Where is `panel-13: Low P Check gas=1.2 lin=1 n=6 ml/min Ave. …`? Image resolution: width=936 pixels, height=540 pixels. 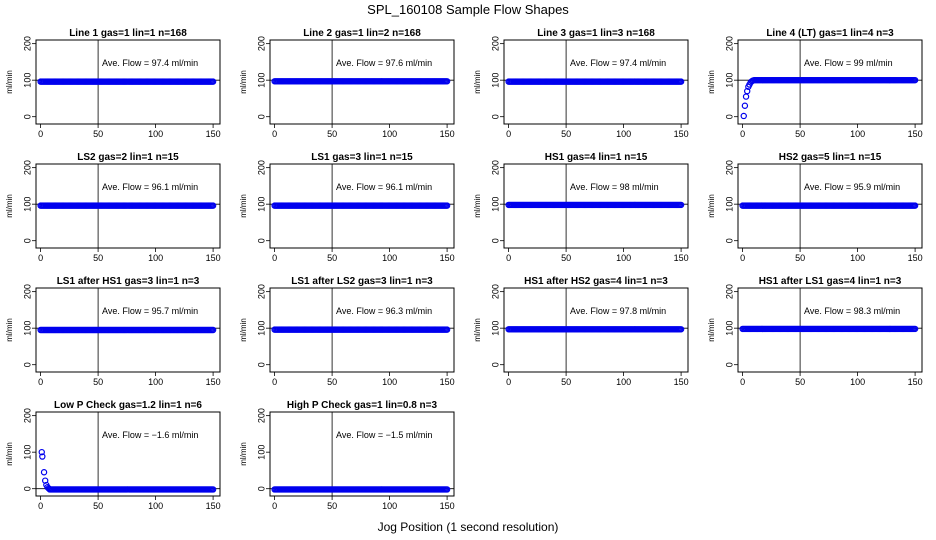 panel-13: Low P Check gas=1.2 lin=1 n=6 ml/min Ave. … is located at coordinates (113, 455).